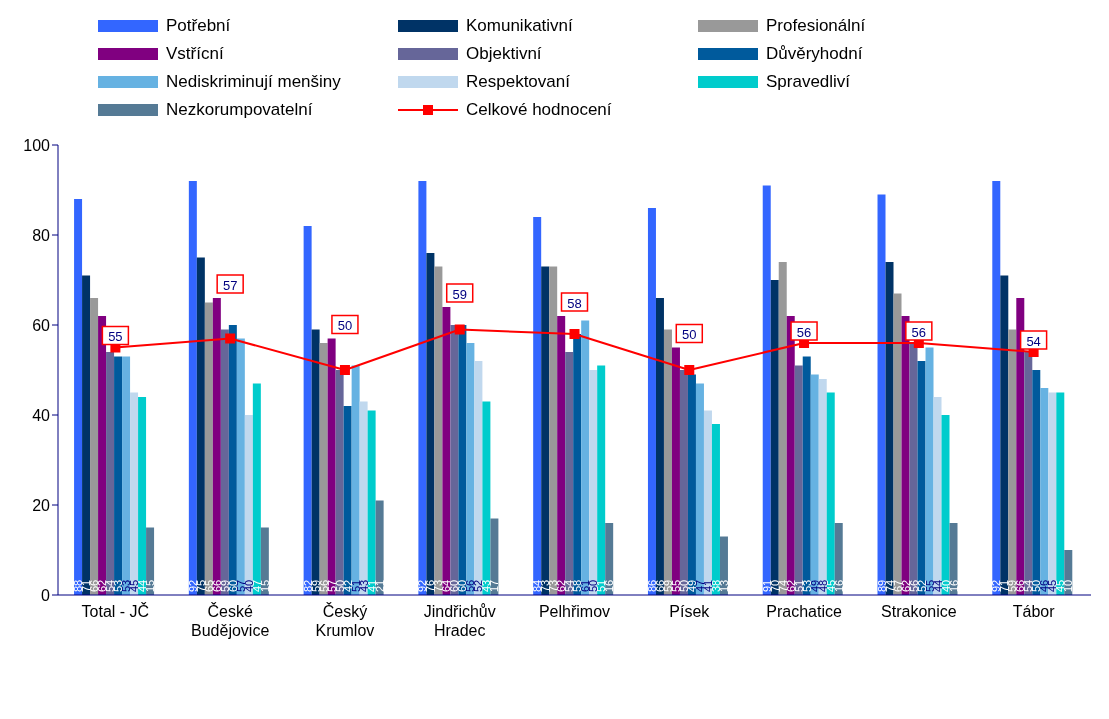 The image size is (1109, 719). I want to click on legend-label: Důvěryhodní, so click(814, 54).